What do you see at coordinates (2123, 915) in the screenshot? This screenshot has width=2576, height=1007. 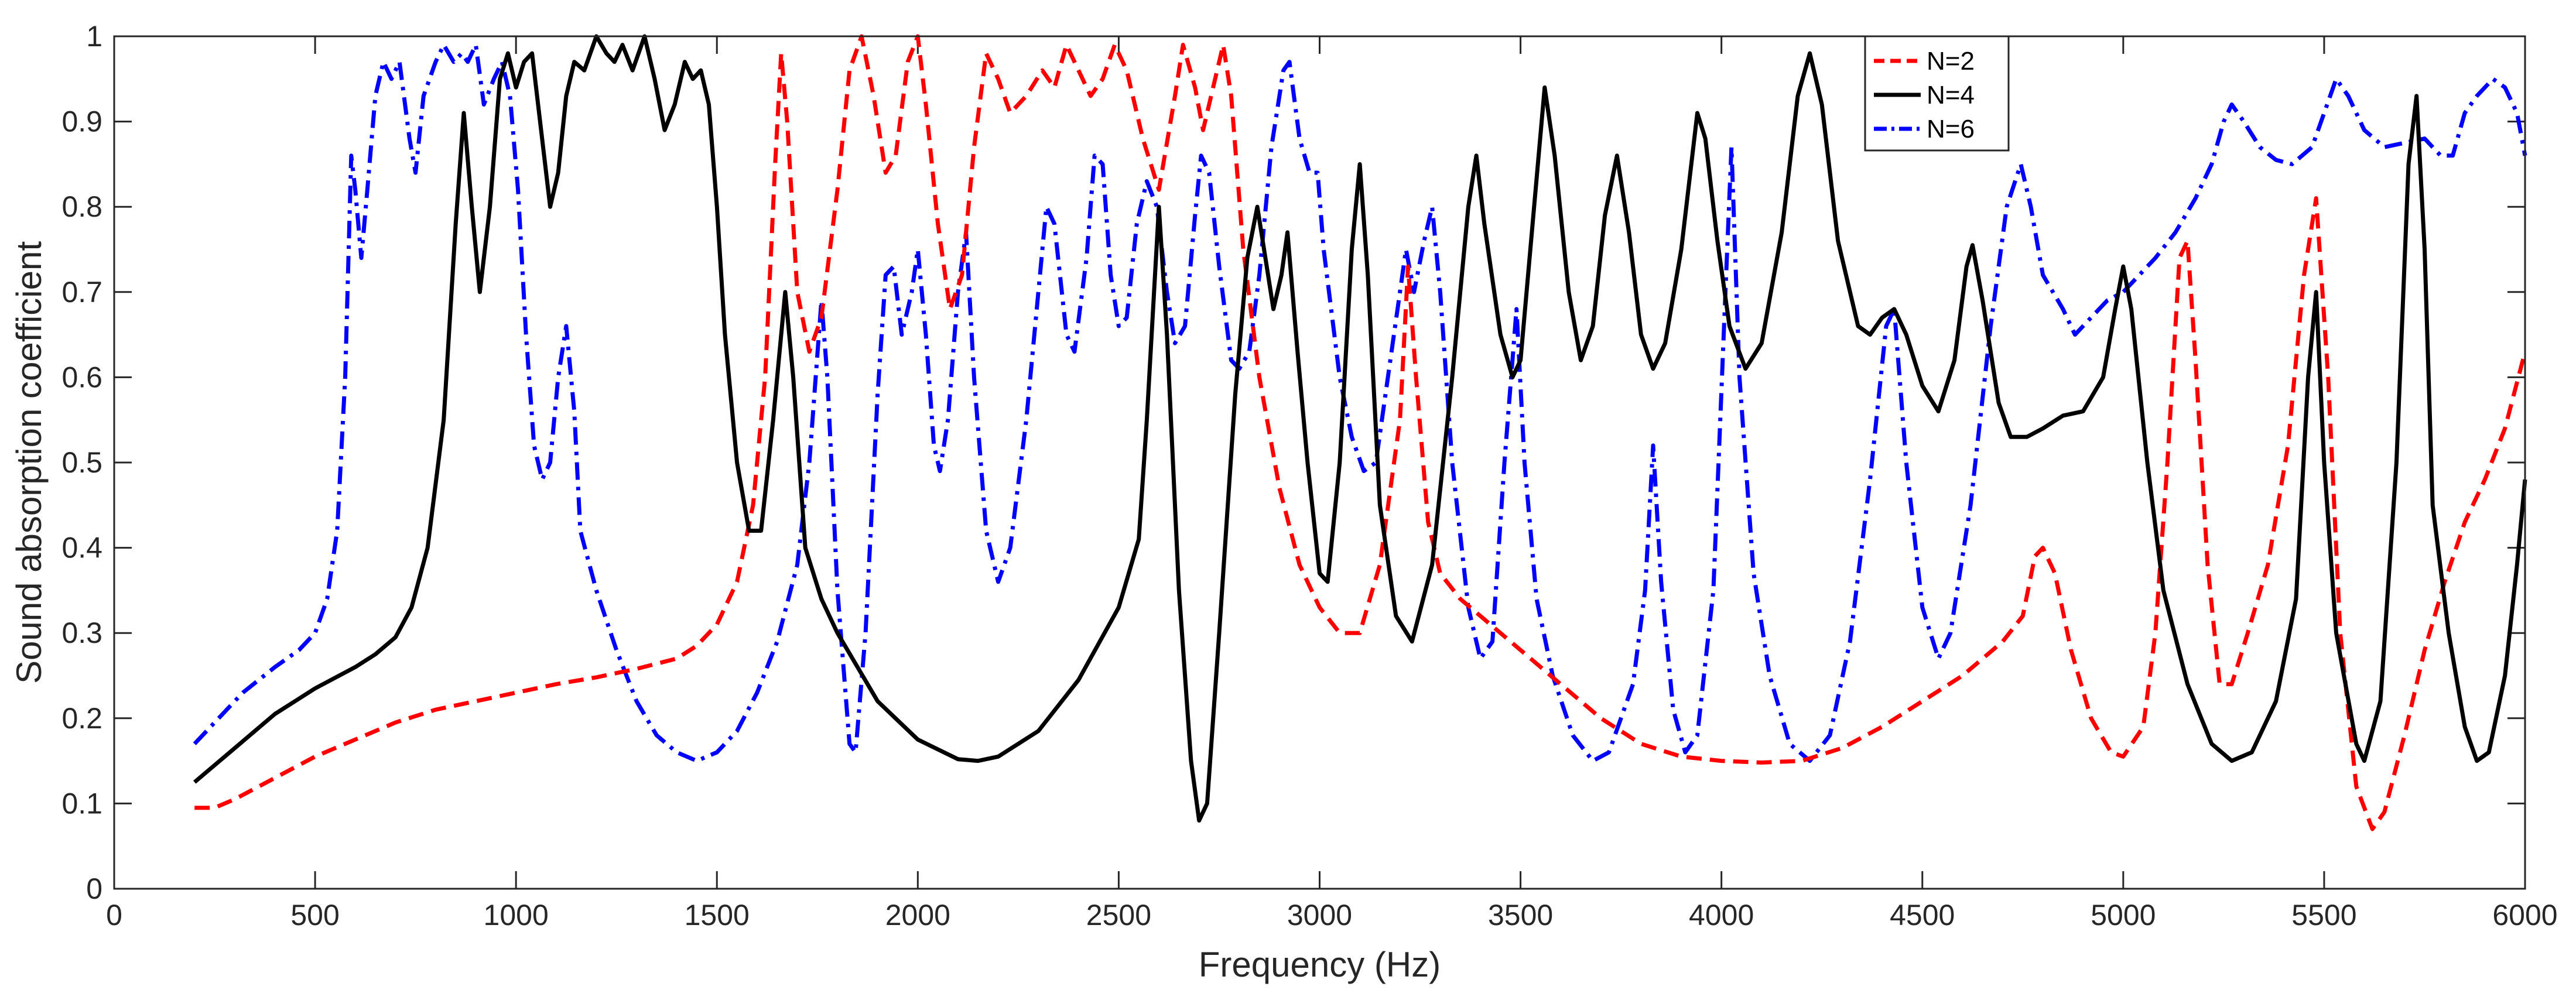 I see `x-tick-label: 5000` at bounding box center [2123, 915].